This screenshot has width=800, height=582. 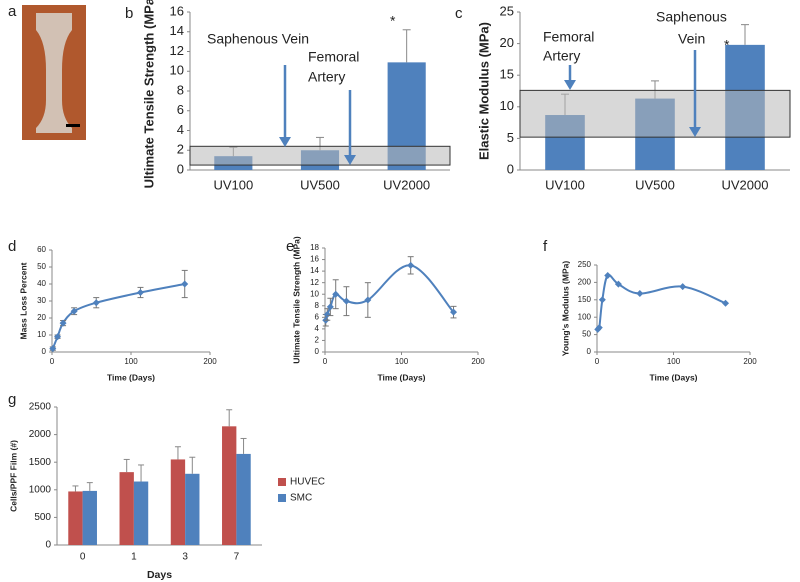 I want to click on photo, so click(x=54, y=72).